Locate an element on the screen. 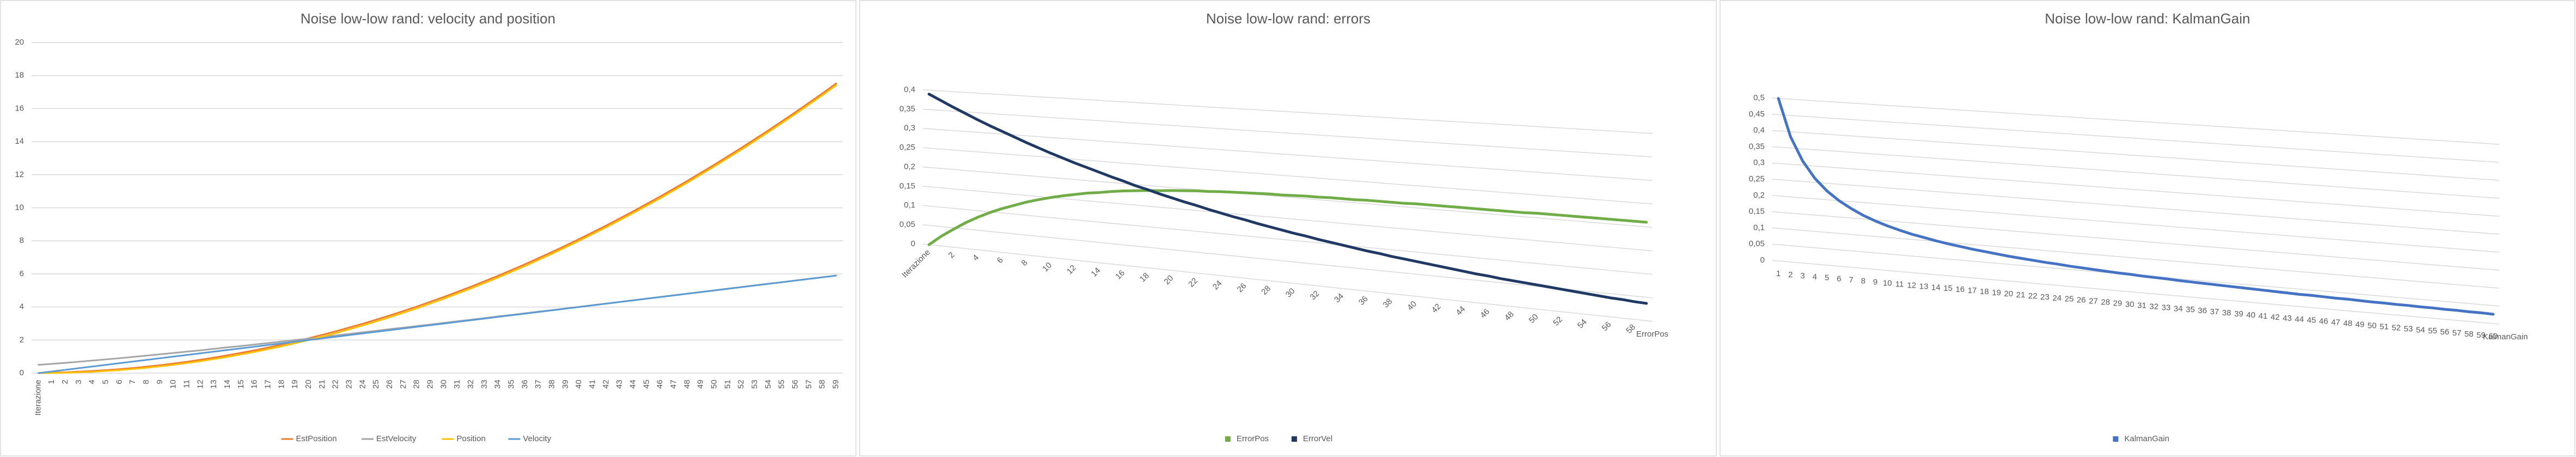  x-tick-label: 13 is located at coordinates (213, 384).